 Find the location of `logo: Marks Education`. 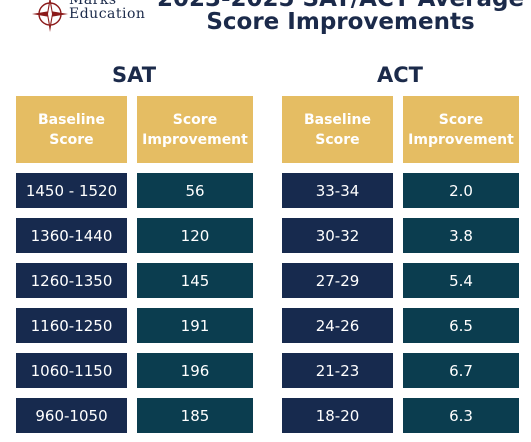

logo: Marks Education is located at coordinates (95, 18).